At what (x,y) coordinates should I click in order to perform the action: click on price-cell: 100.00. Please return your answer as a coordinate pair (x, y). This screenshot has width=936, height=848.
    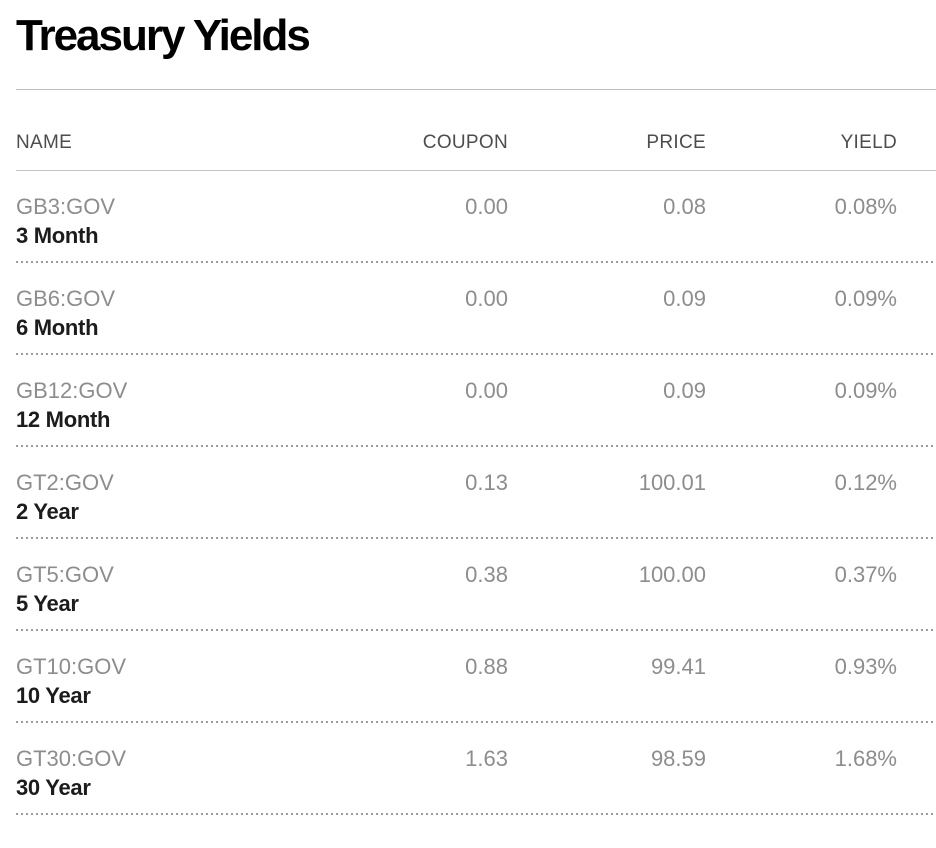
    Looking at the image, I should click on (672, 575).